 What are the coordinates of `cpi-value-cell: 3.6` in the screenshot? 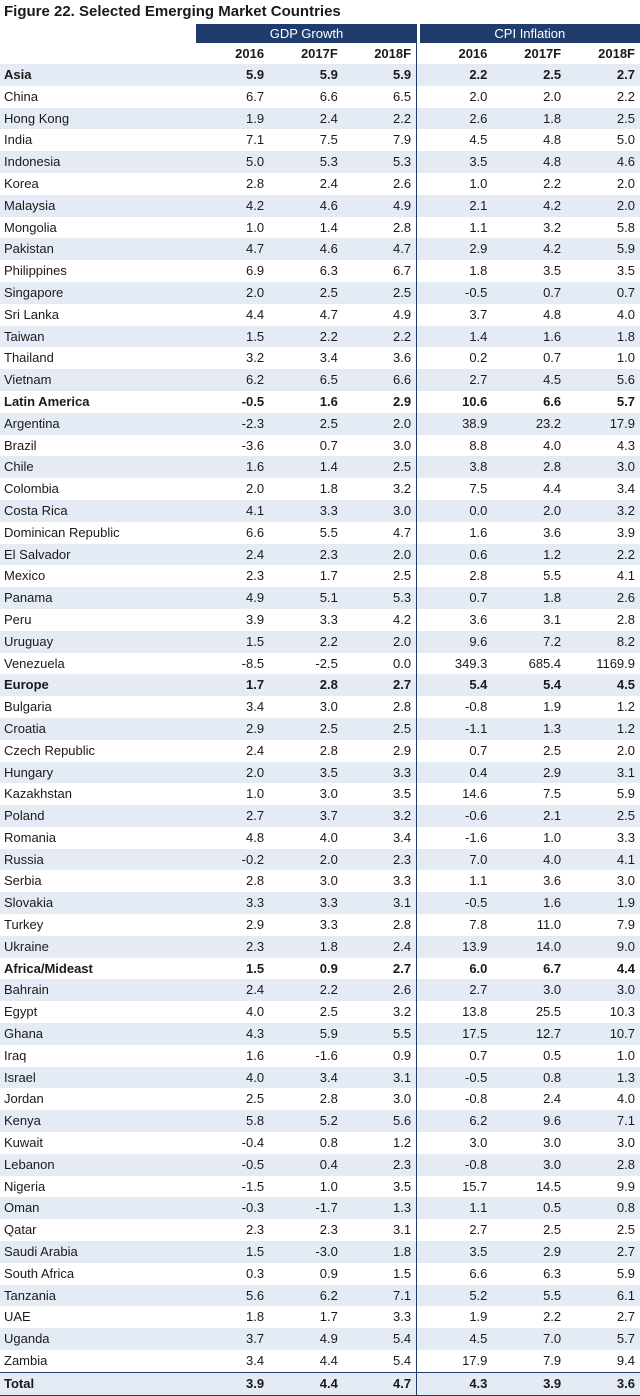 It's located at (478, 619).